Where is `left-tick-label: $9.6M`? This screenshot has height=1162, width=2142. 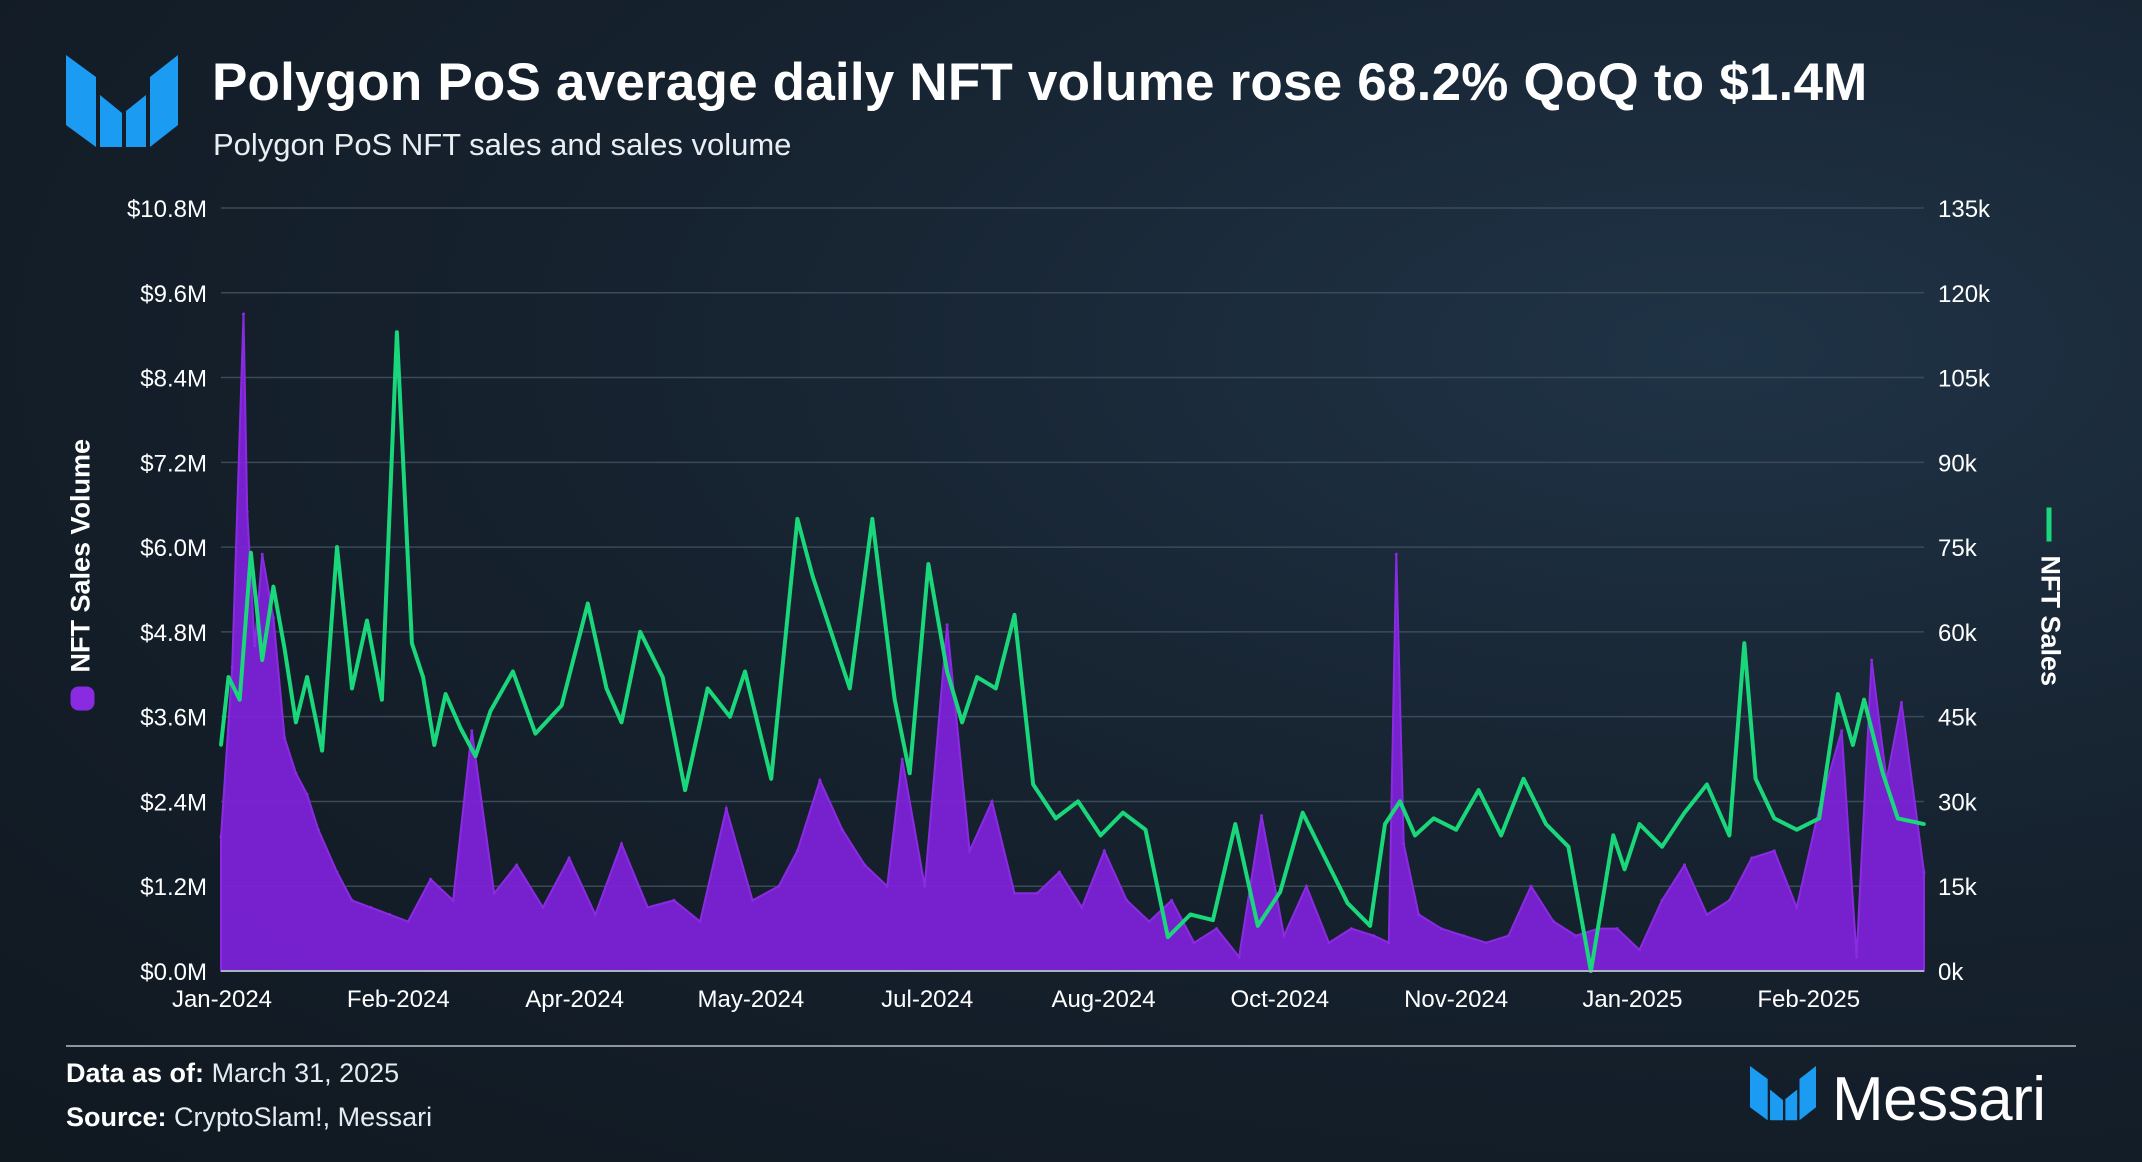
left-tick-label: $9.6M is located at coordinates (173, 294).